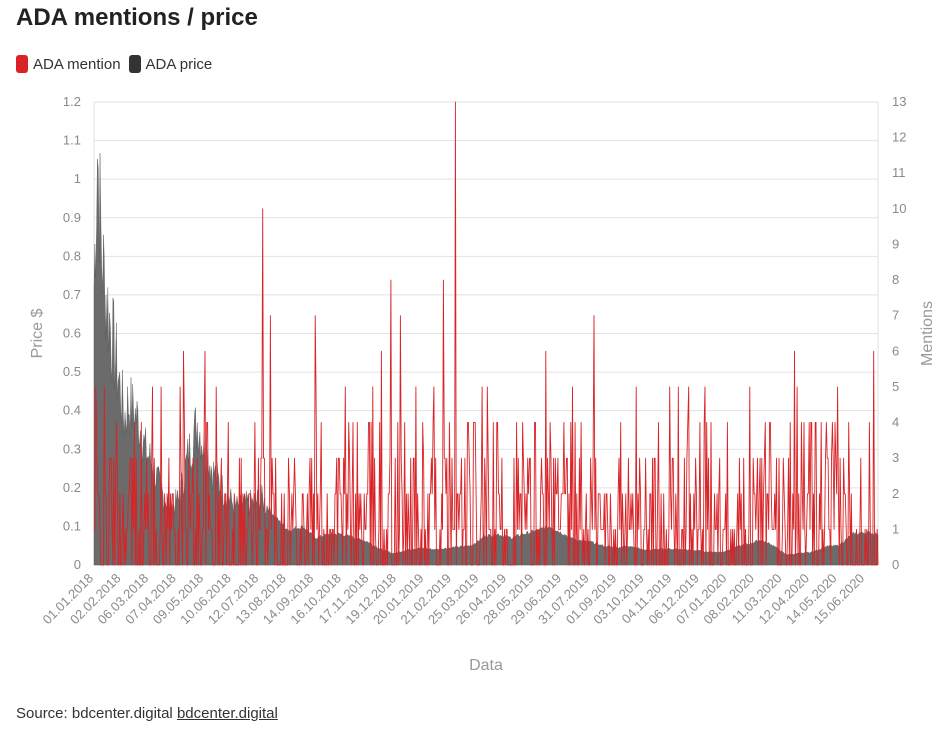 This screenshot has height=734, width=942. Describe the element at coordinates (895, 350) in the screenshot. I see `y-right-tick-label: 6` at that location.